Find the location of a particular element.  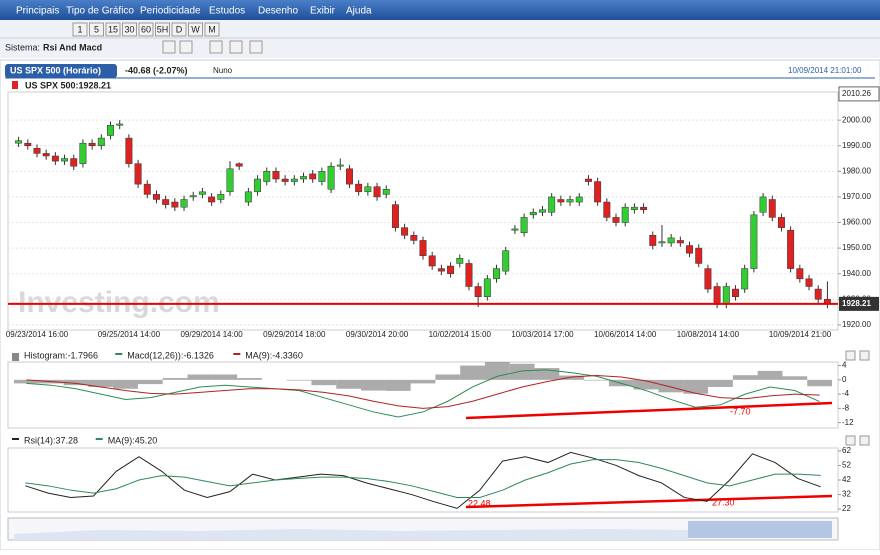

period-label: D is located at coordinates (179, 29).